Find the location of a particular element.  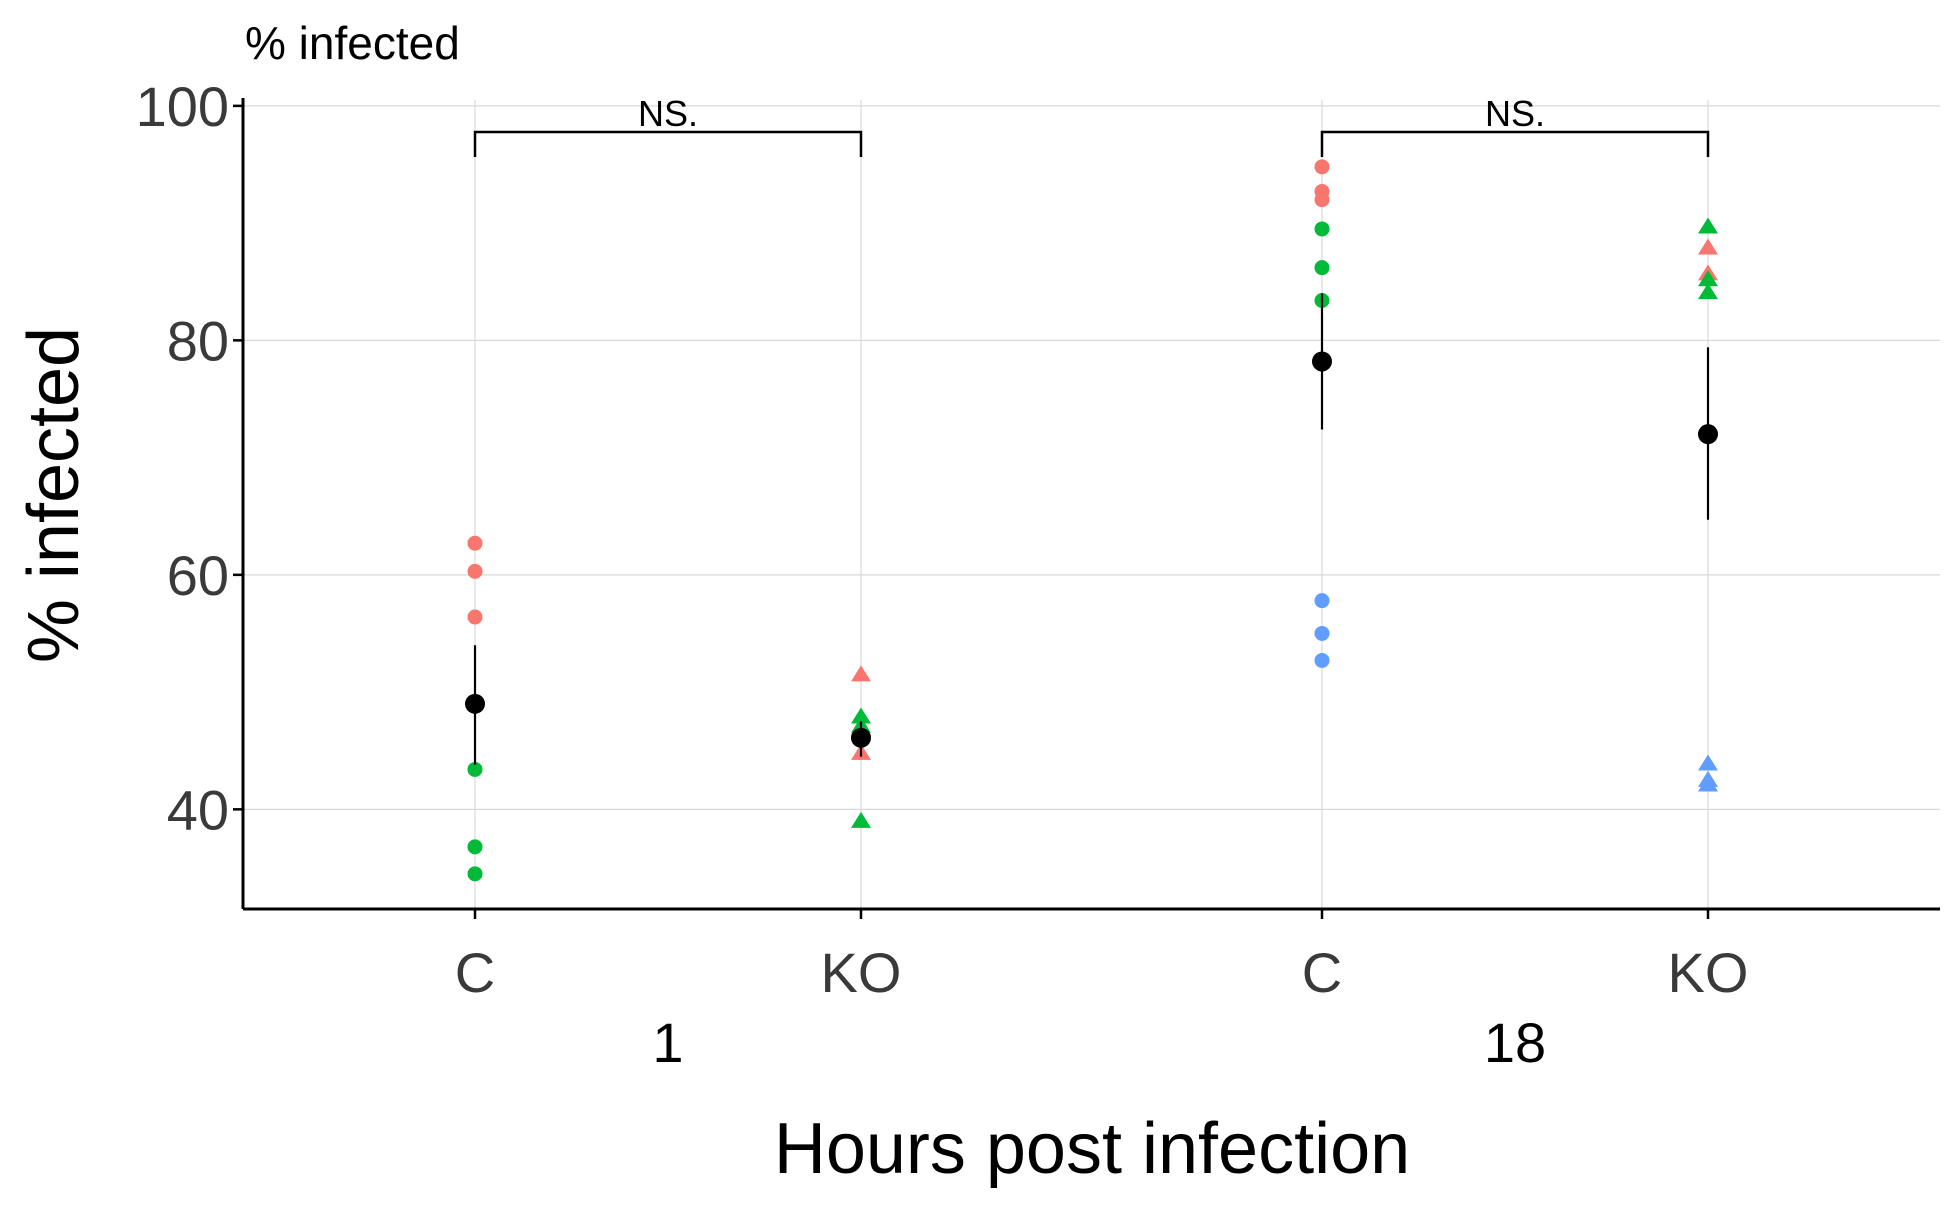

y-tick-label: 100 is located at coordinates (182, 106).